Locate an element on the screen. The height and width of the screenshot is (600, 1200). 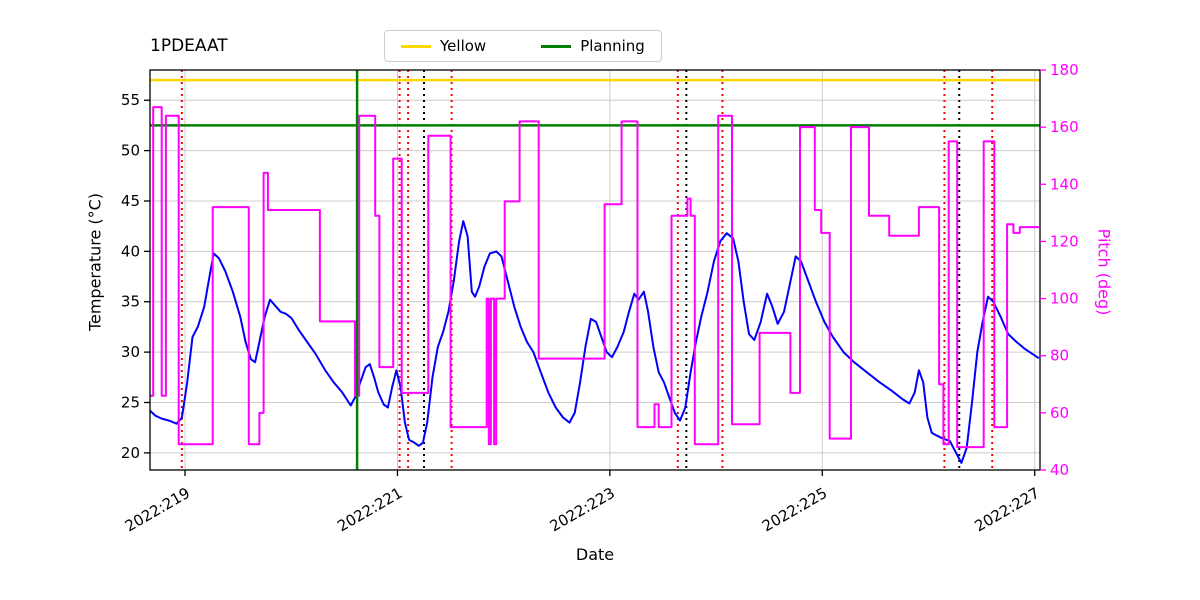
legend-item-yellow: Yellow is located at coordinates (443, 46).